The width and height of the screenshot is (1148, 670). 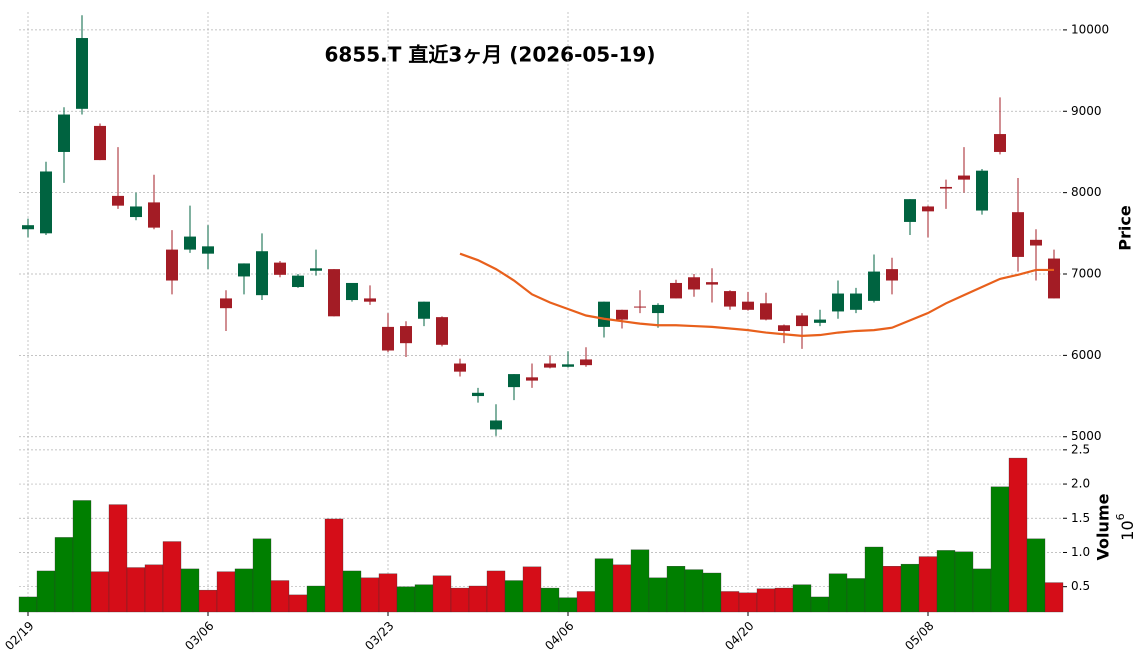 I want to click on y-tick-label: 1.5, so click(x=1080, y=518).